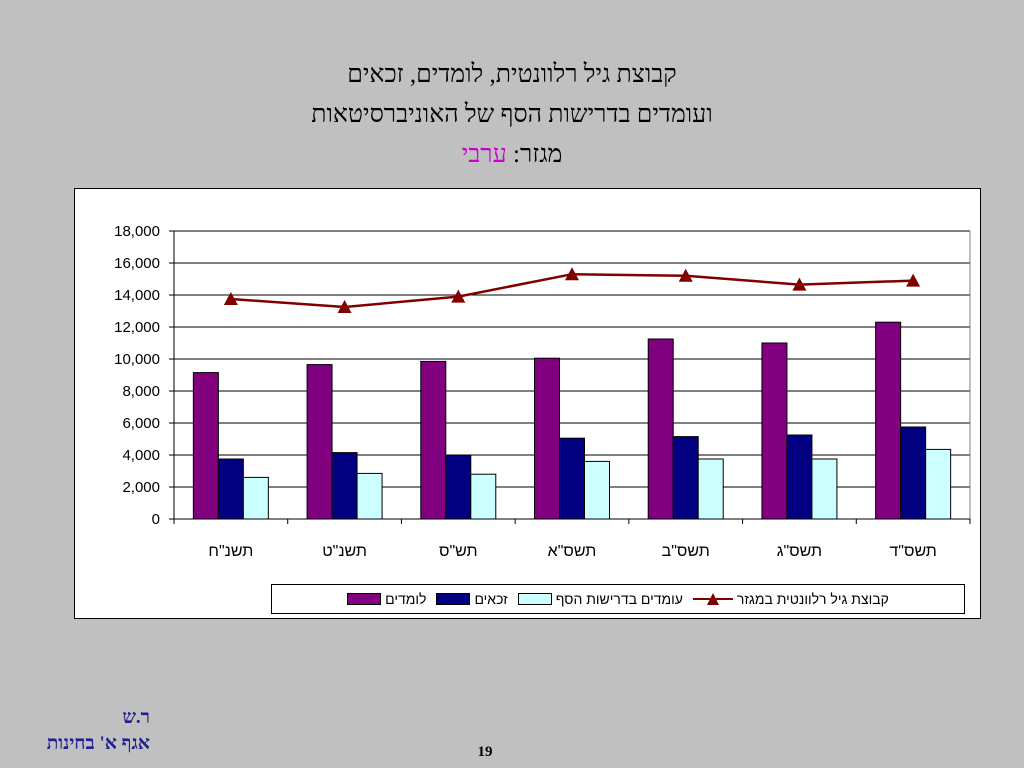 The width and height of the screenshot is (1024, 768). What do you see at coordinates (137, 263) in the screenshot?
I see `y-tick-label: 16,000` at bounding box center [137, 263].